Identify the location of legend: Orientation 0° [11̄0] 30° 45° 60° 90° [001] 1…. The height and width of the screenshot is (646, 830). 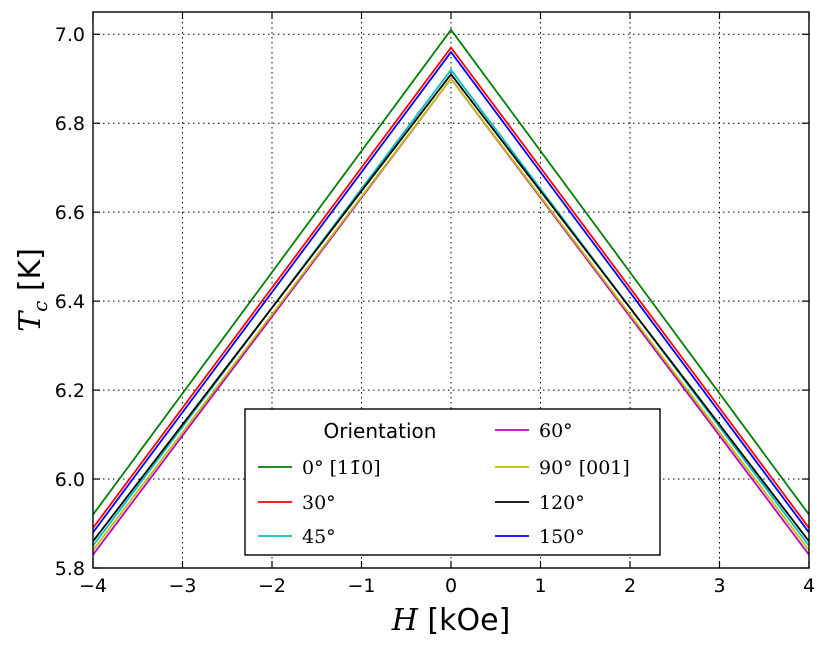
(452, 482).